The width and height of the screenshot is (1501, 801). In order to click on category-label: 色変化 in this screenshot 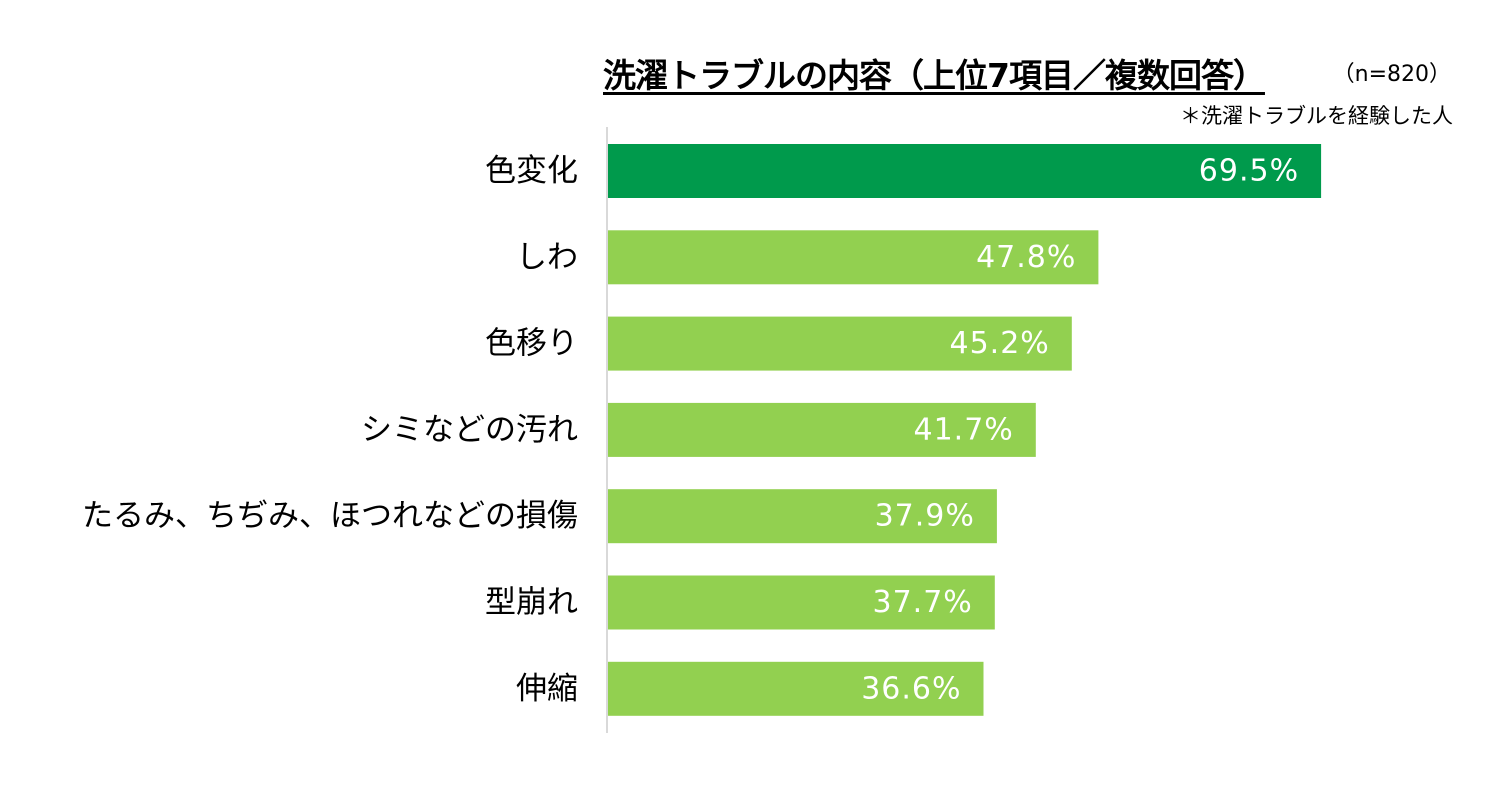, I will do `click(531, 171)`.